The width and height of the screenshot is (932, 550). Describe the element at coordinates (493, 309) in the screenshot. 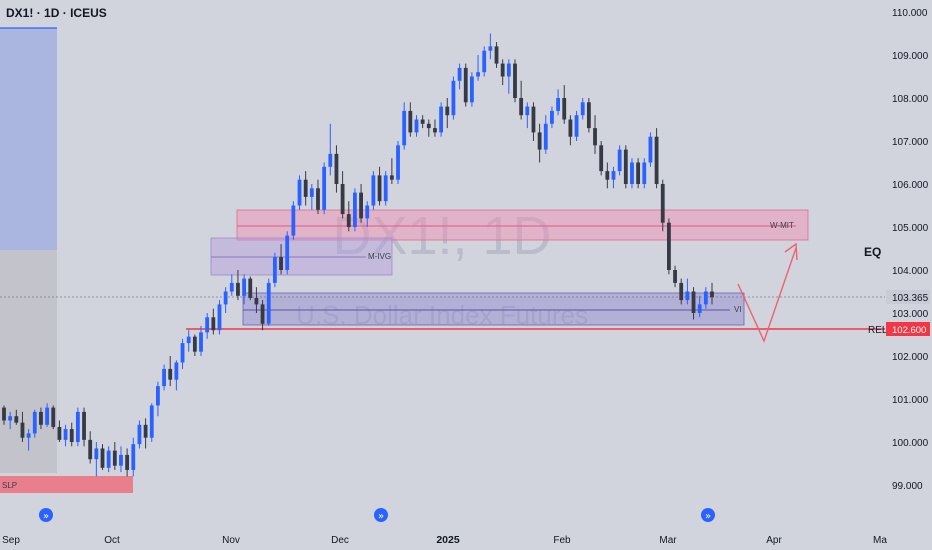

I see `zone-vi` at that location.